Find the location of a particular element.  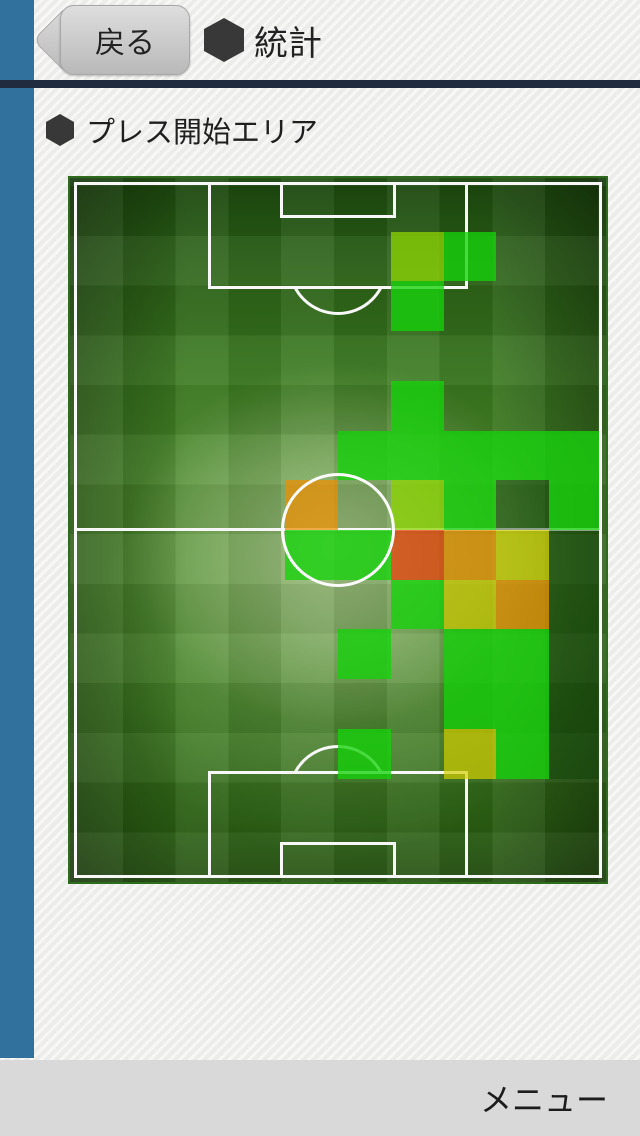

left-accent-bar is located at coordinates (17, 529).